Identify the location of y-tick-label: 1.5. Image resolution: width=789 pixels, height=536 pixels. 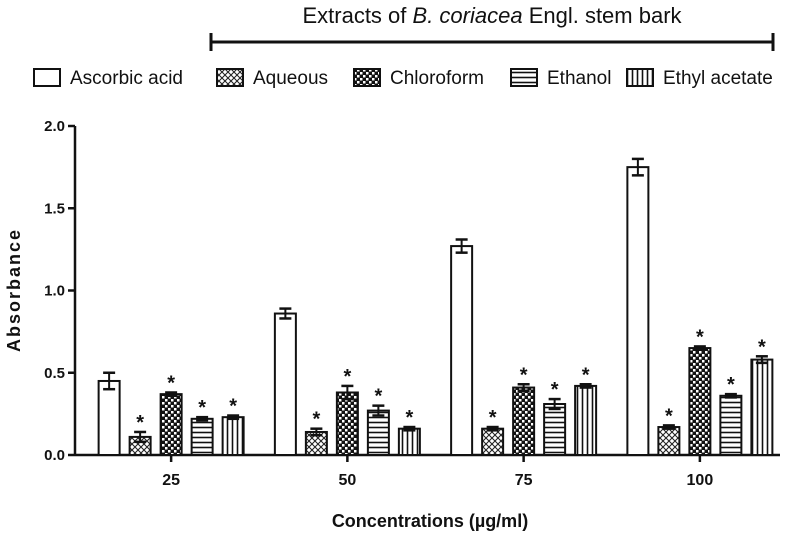
(54, 208).